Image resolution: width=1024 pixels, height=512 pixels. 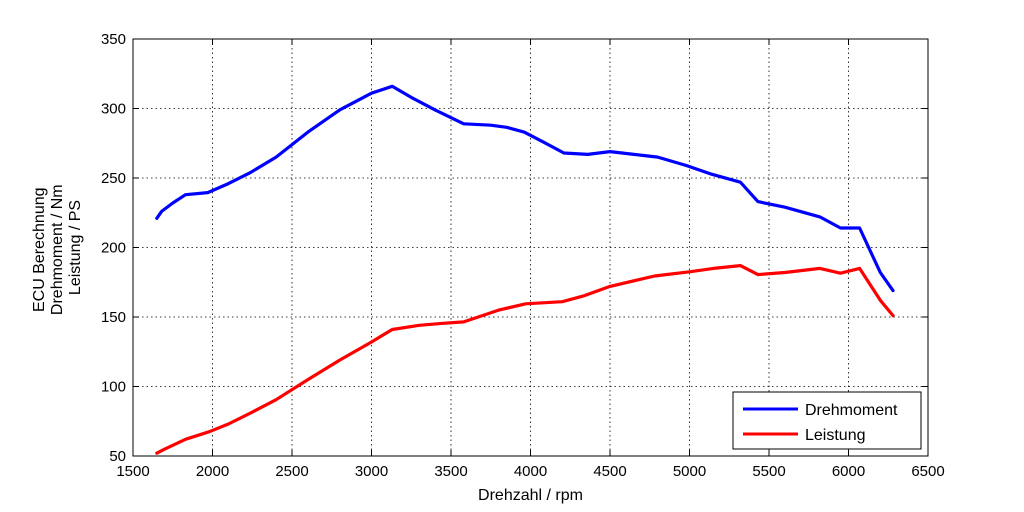 What do you see at coordinates (113, 387) in the screenshot?
I see `y-tick-label: 100` at bounding box center [113, 387].